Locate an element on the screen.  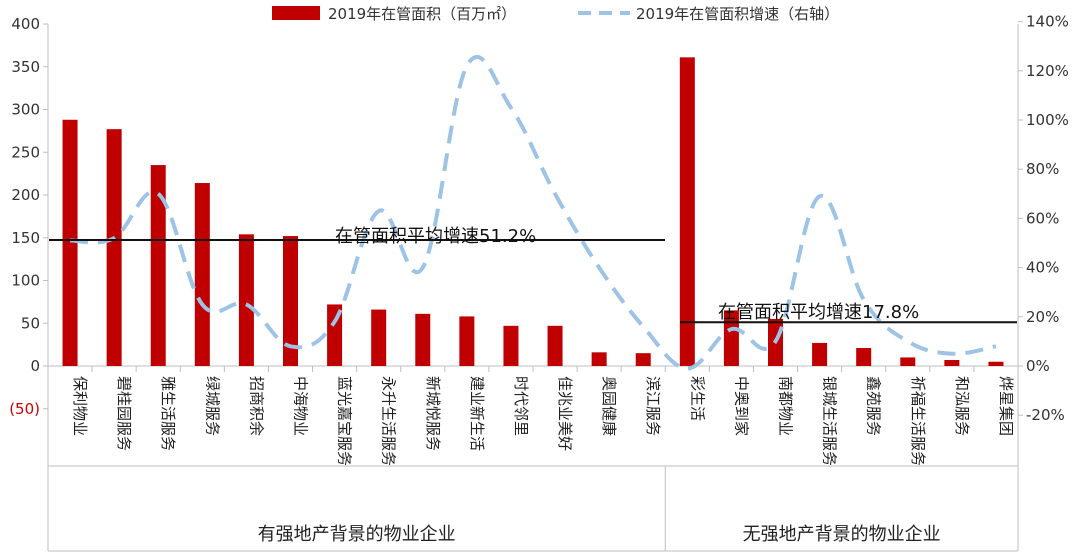
category-label: 佳兆业美好 is located at coordinates (565, 413).